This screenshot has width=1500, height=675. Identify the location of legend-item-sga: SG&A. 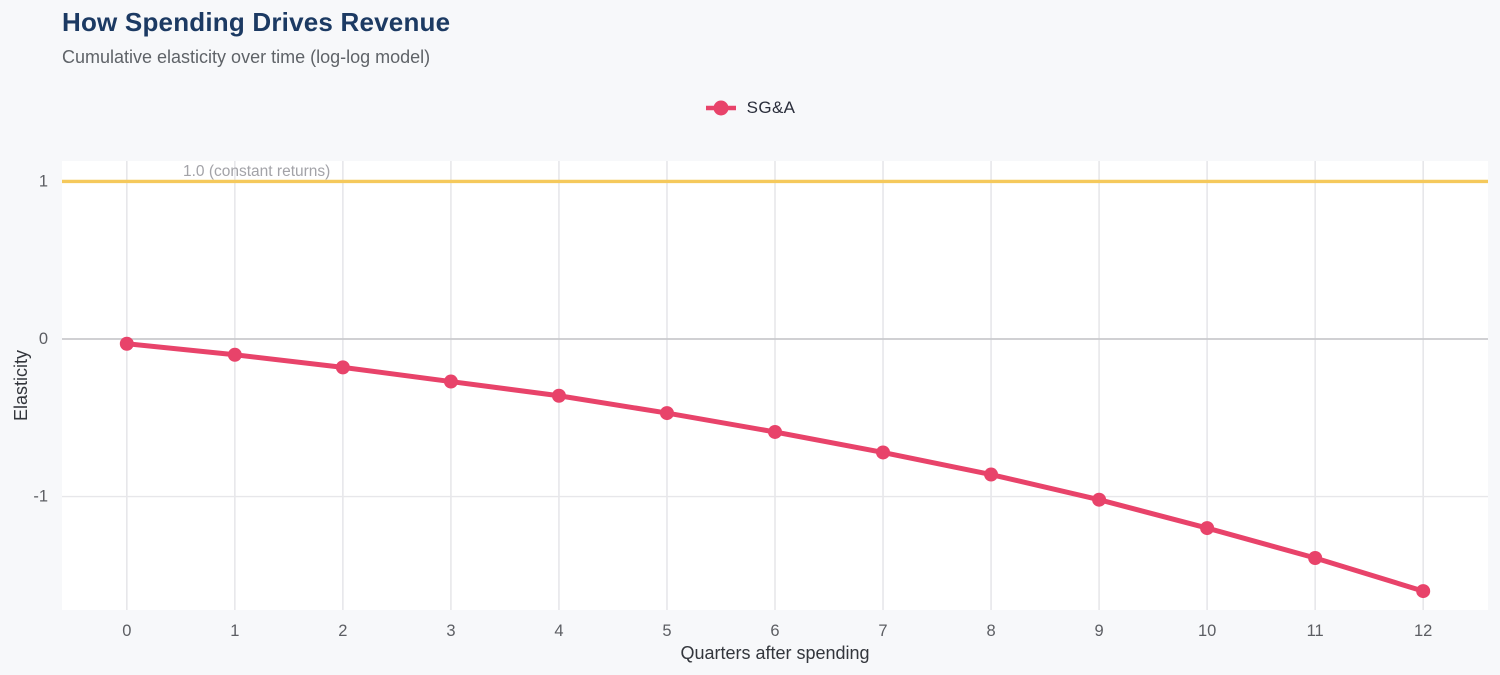
(750, 108).